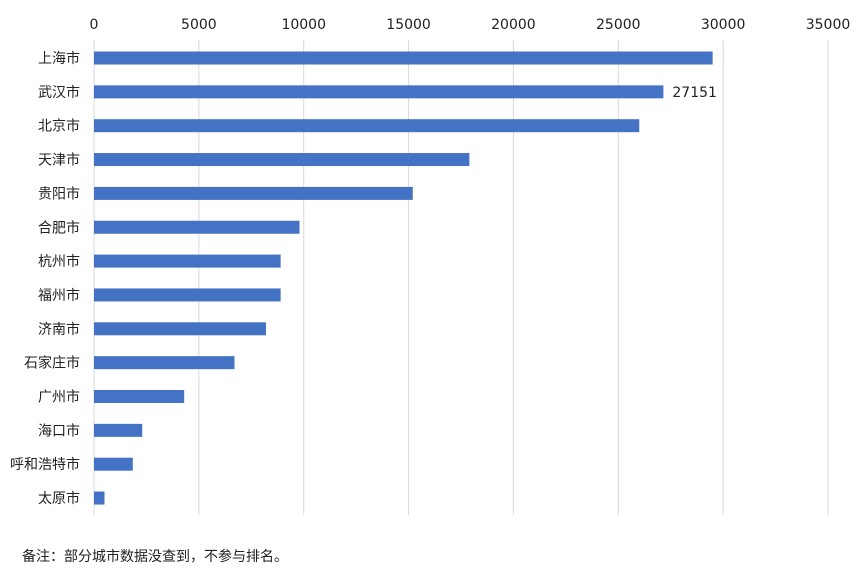 Image resolution: width=860 pixels, height=570 pixels. I want to click on x-tick-label: 10000, so click(303, 25).